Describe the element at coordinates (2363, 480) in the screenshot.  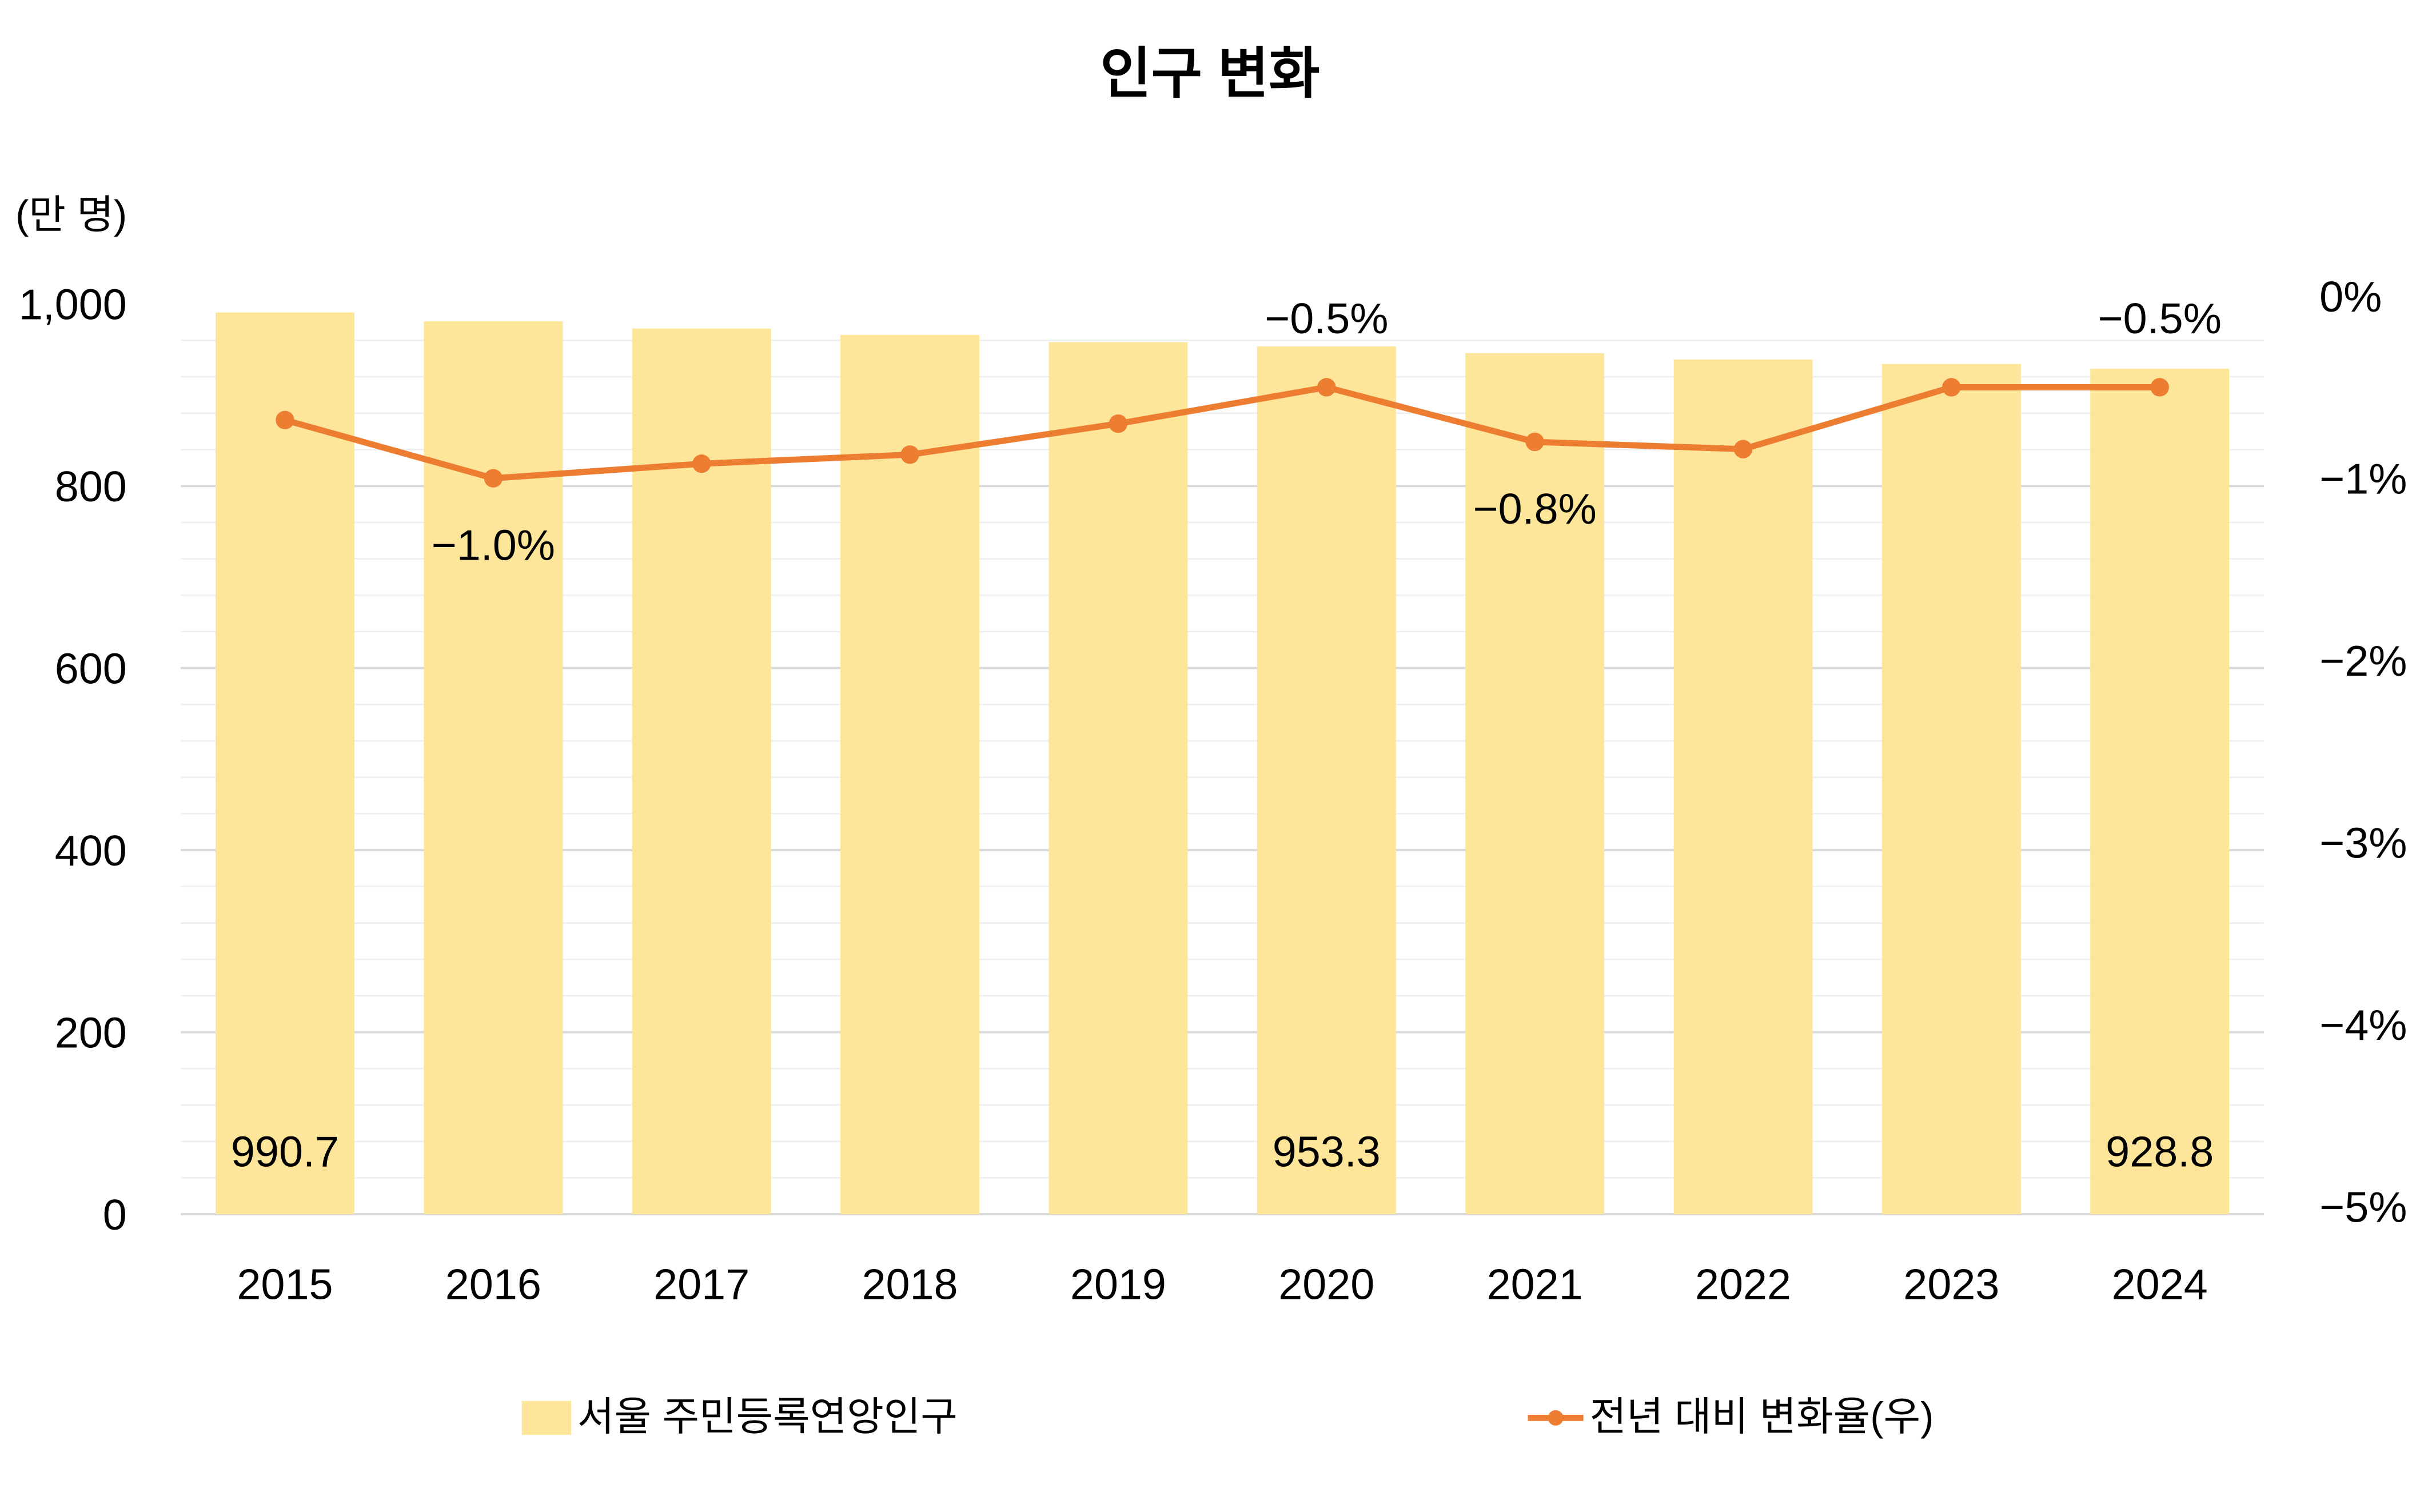
I see `y-right-tick: −1%` at that location.